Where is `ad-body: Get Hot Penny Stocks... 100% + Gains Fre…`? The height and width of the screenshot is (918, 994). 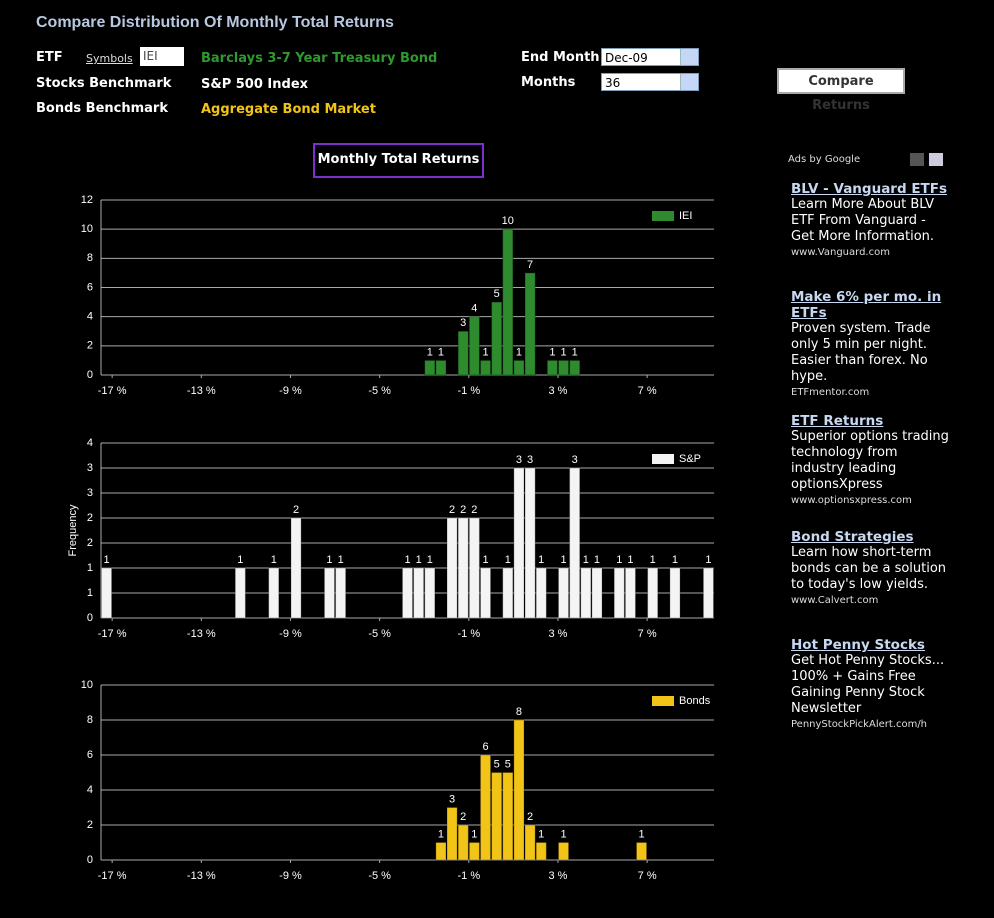 ad-body: Get Hot Penny Stocks... 100% + Gains Fre… is located at coordinates (868, 684).